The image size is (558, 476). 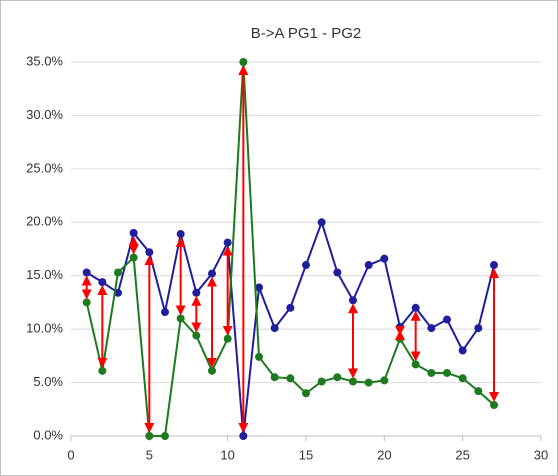 What do you see at coordinates (48, 434) in the screenshot?
I see `y-tick-label: 0.0%` at bounding box center [48, 434].